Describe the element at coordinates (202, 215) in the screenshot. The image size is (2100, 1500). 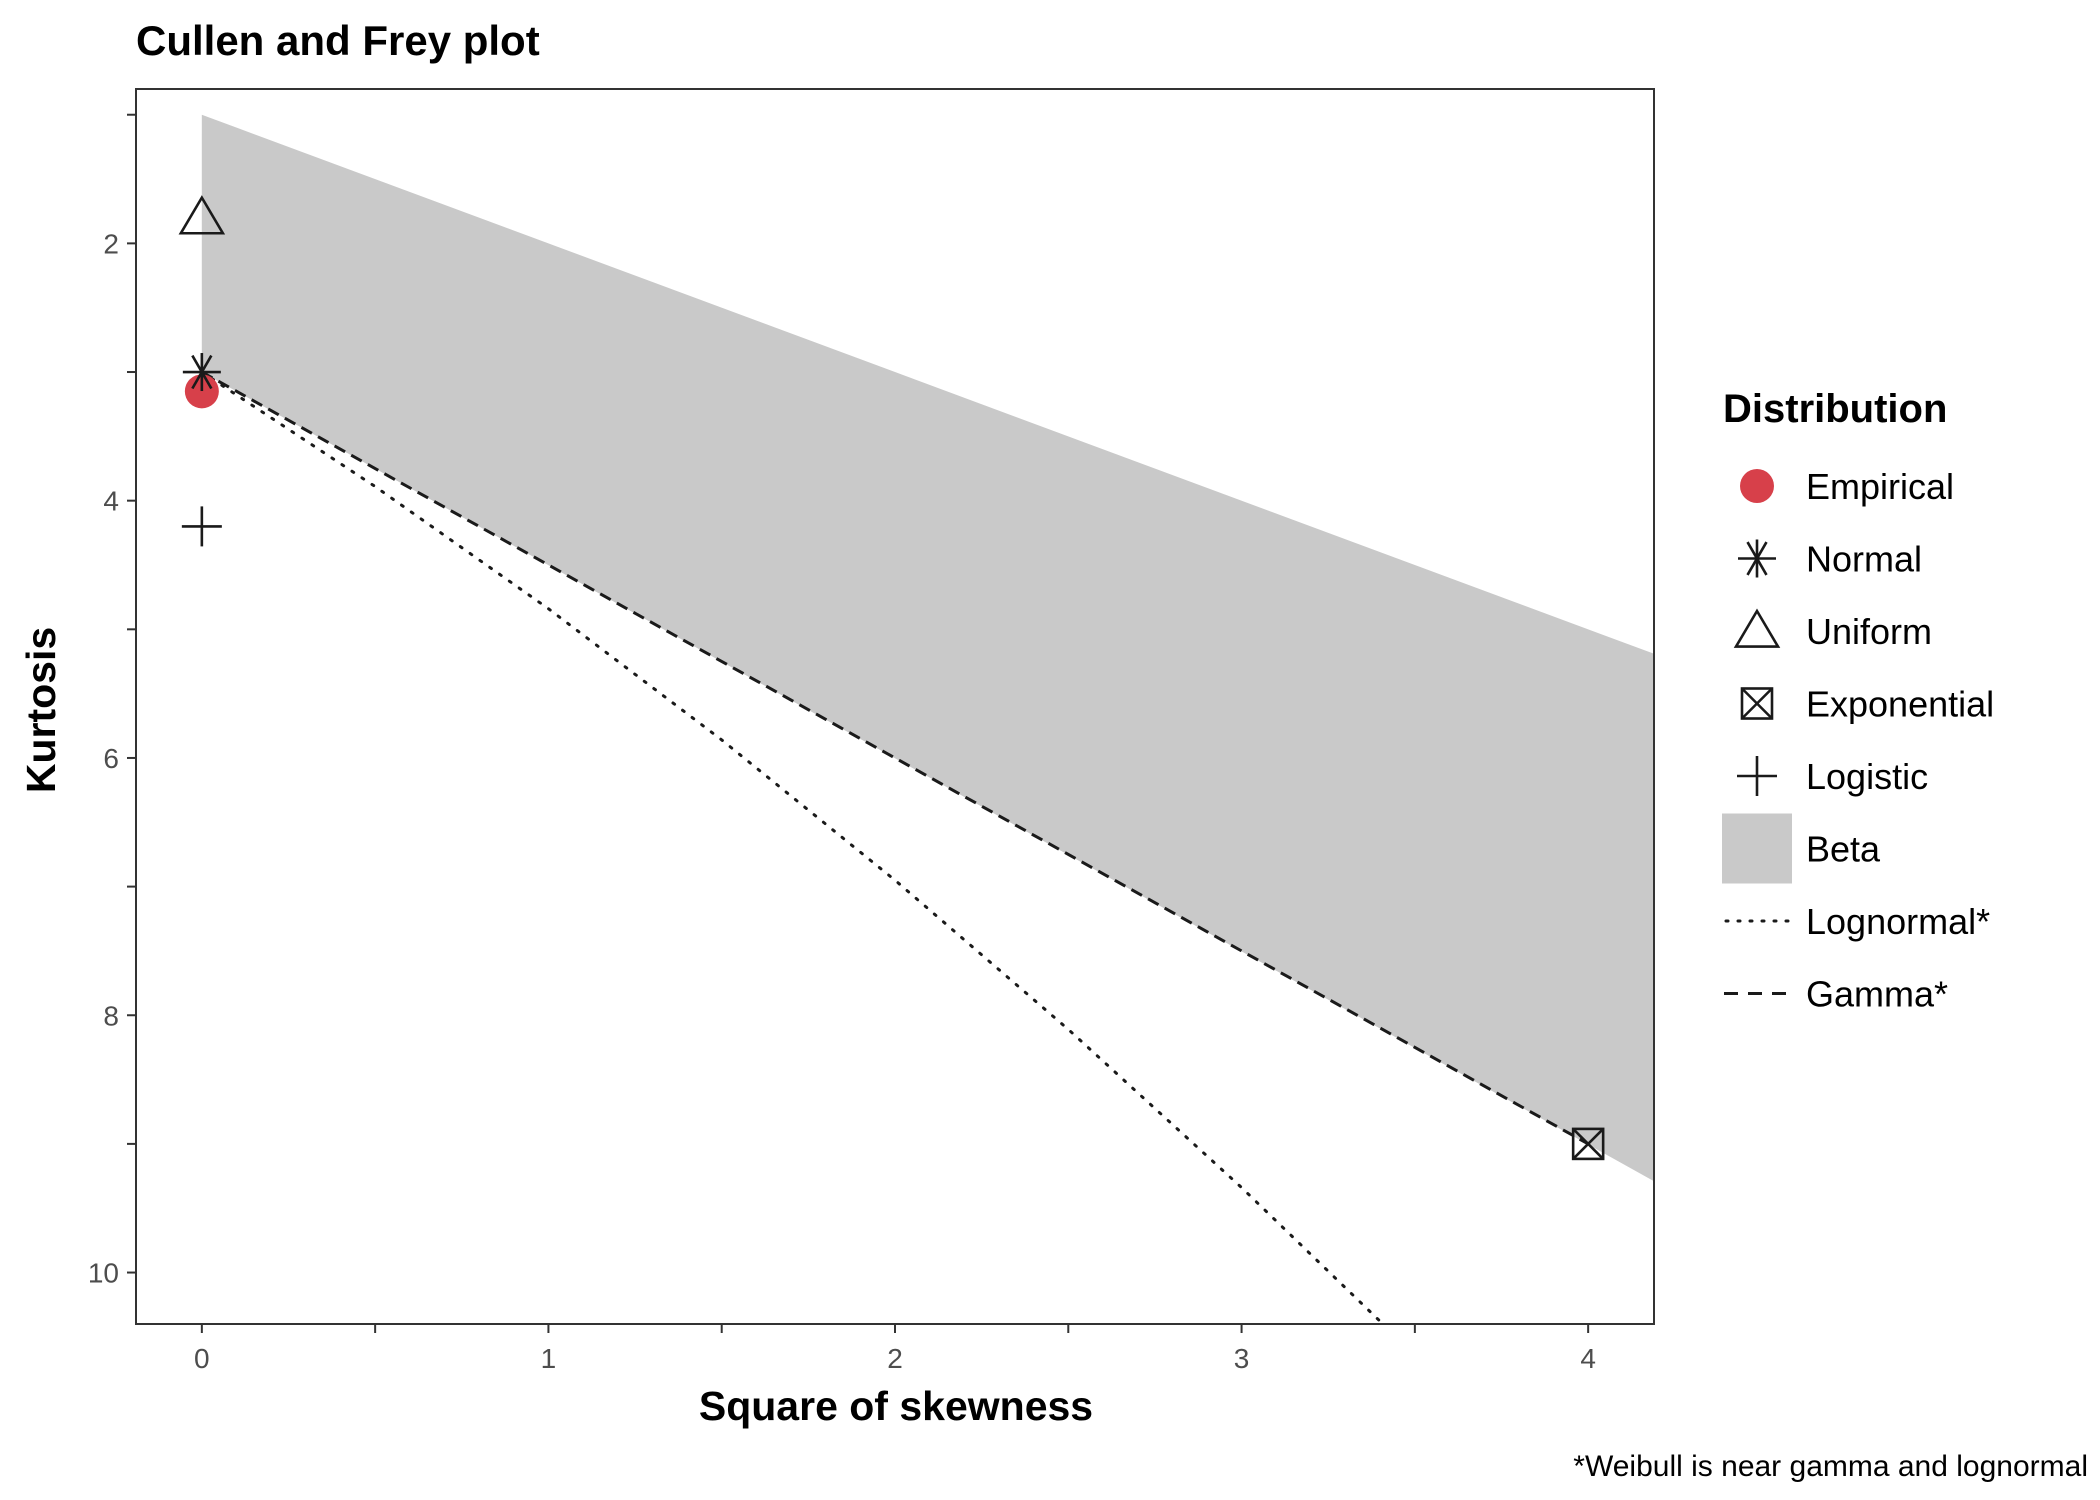
I see `point-uniform` at that location.